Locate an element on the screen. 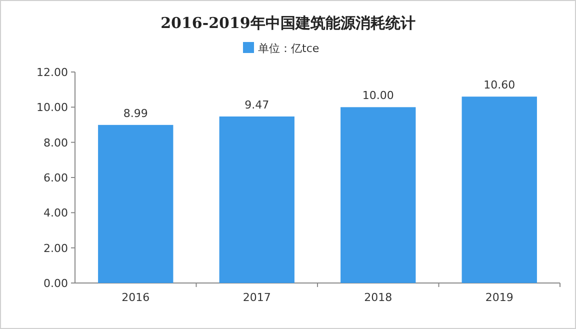 This screenshot has height=329, width=576. chart-title: 2016-2019年中国建筑能源消耗统计 is located at coordinates (288, 23).